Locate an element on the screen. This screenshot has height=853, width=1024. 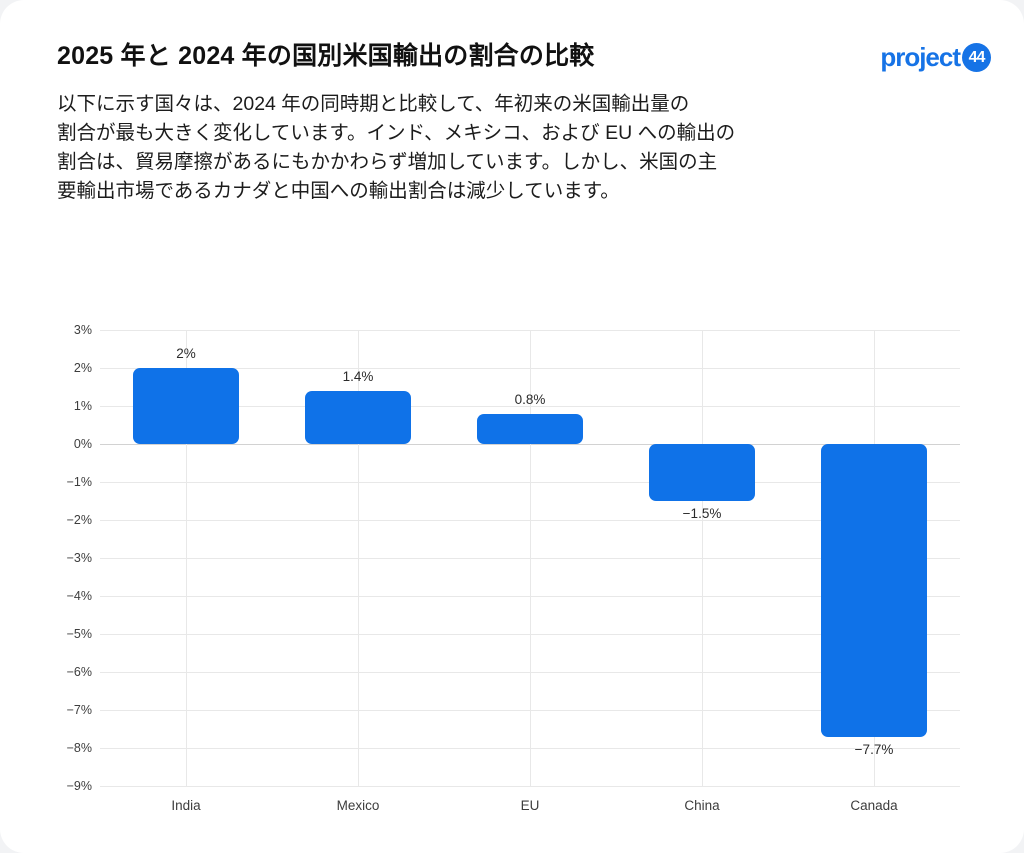
y-axis: 3% 2% 1% 0% −1% −2% −3% −4% −5% −6% −7% −8% −9% is located at coordinates (46, 558).